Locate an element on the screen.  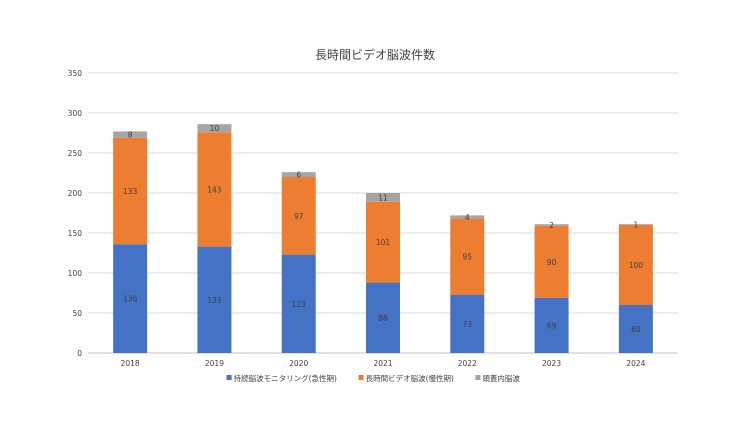
data-label: 100 is located at coordinates (636, 265).